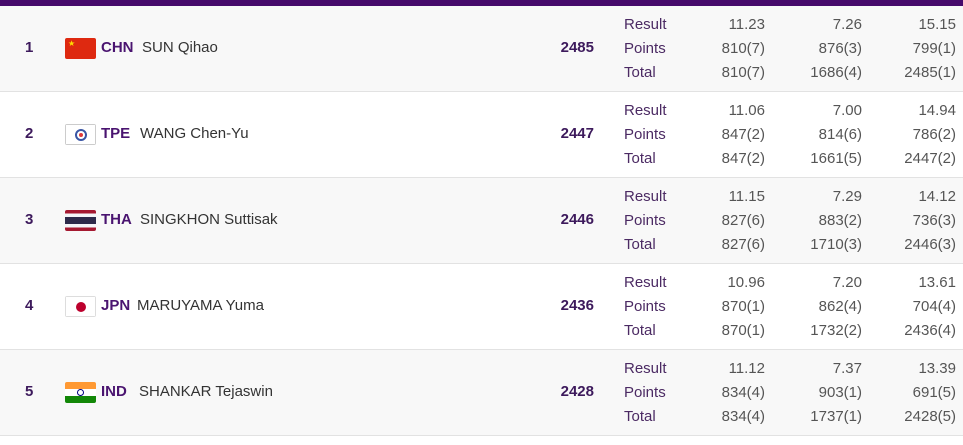 This screenshot has width=963, height=445. Describe the element at coordinates (840, 48) in the screenshot. I see `points-value: 876(3)` at that location.